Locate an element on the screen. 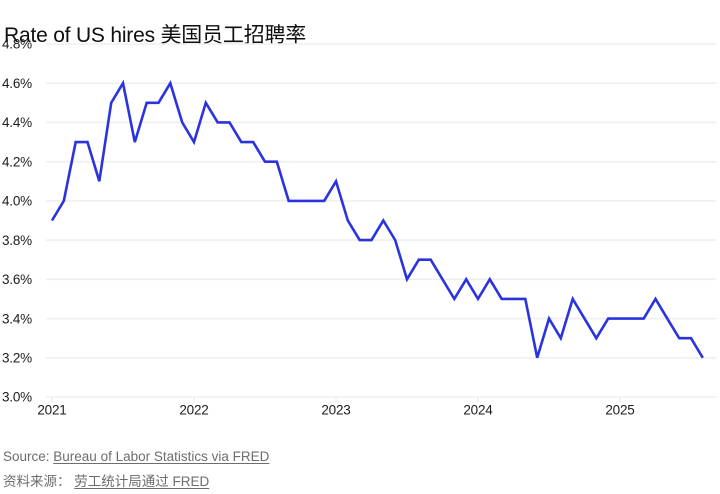 Image resolution: width=720 pixels, height=494 pixels. y-axis-tick-label: 4.4% is located at coordinates (17, 122).